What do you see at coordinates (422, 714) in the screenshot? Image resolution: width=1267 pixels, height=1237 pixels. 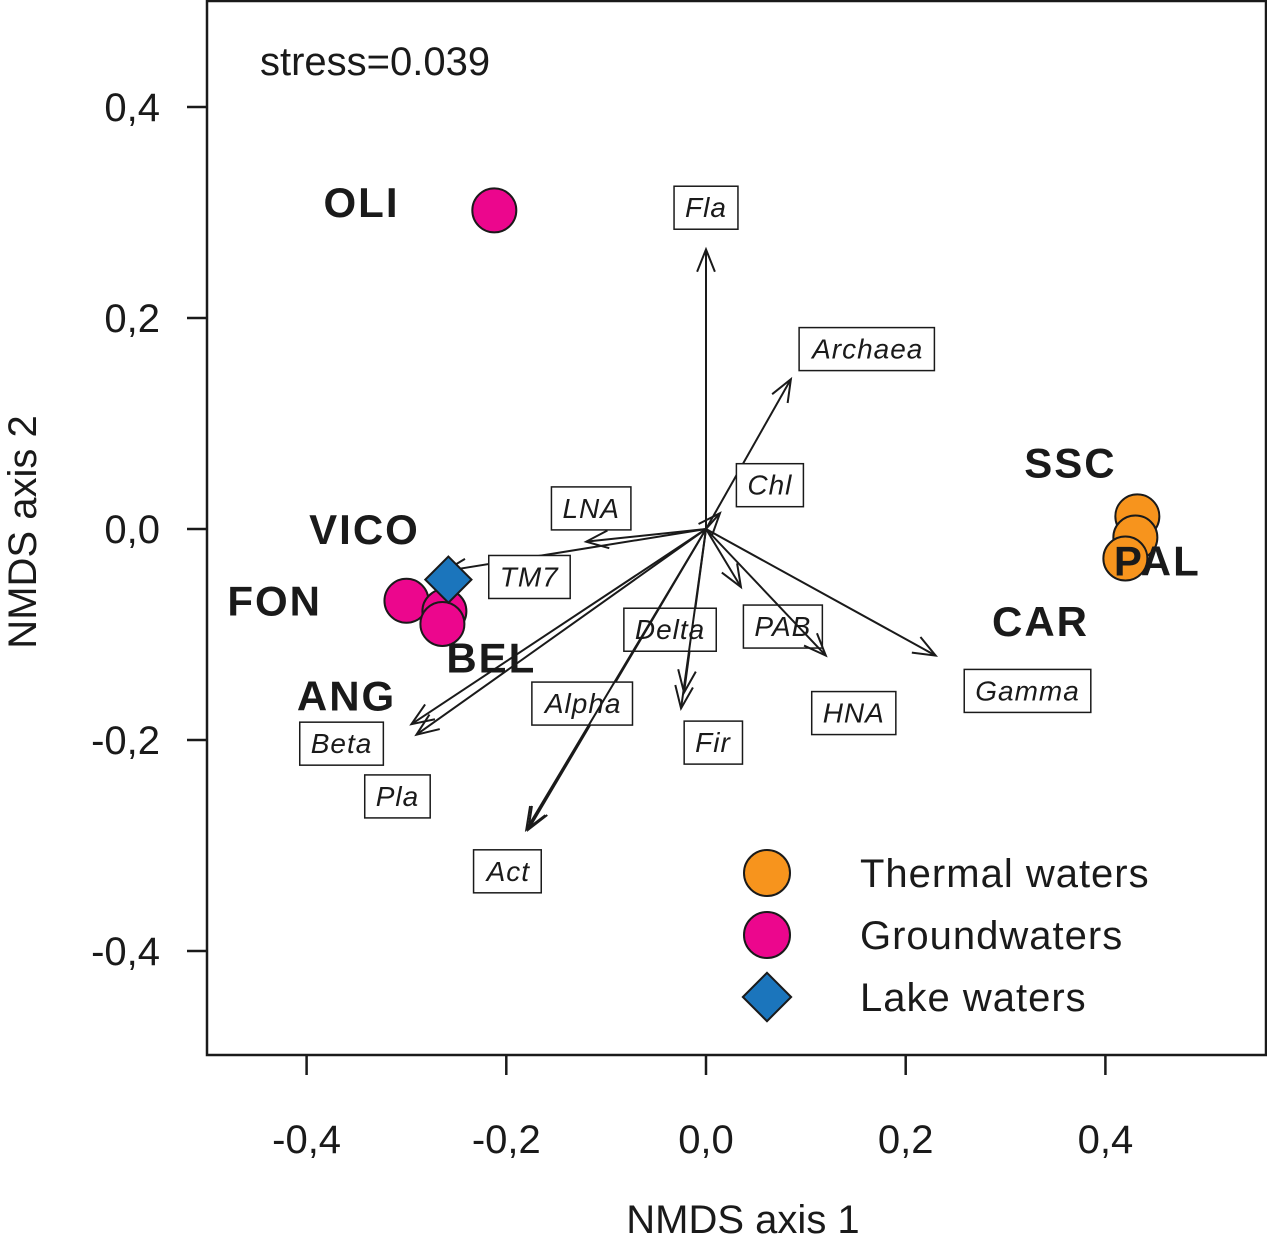 I see `vector-arrowhead-pla` at bounding box center [422, 714].